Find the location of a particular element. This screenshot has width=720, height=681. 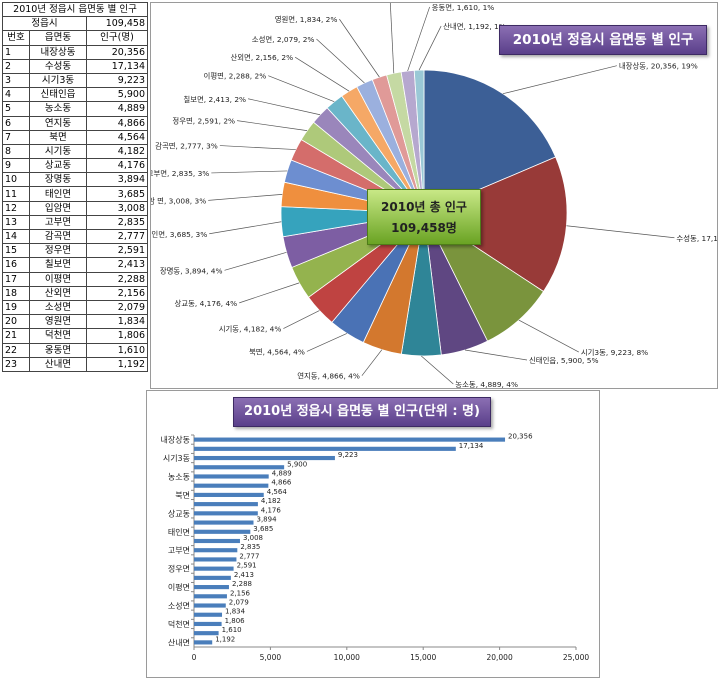

table-row: 20 영원면 1,834 is located at coordinates (75, 322).